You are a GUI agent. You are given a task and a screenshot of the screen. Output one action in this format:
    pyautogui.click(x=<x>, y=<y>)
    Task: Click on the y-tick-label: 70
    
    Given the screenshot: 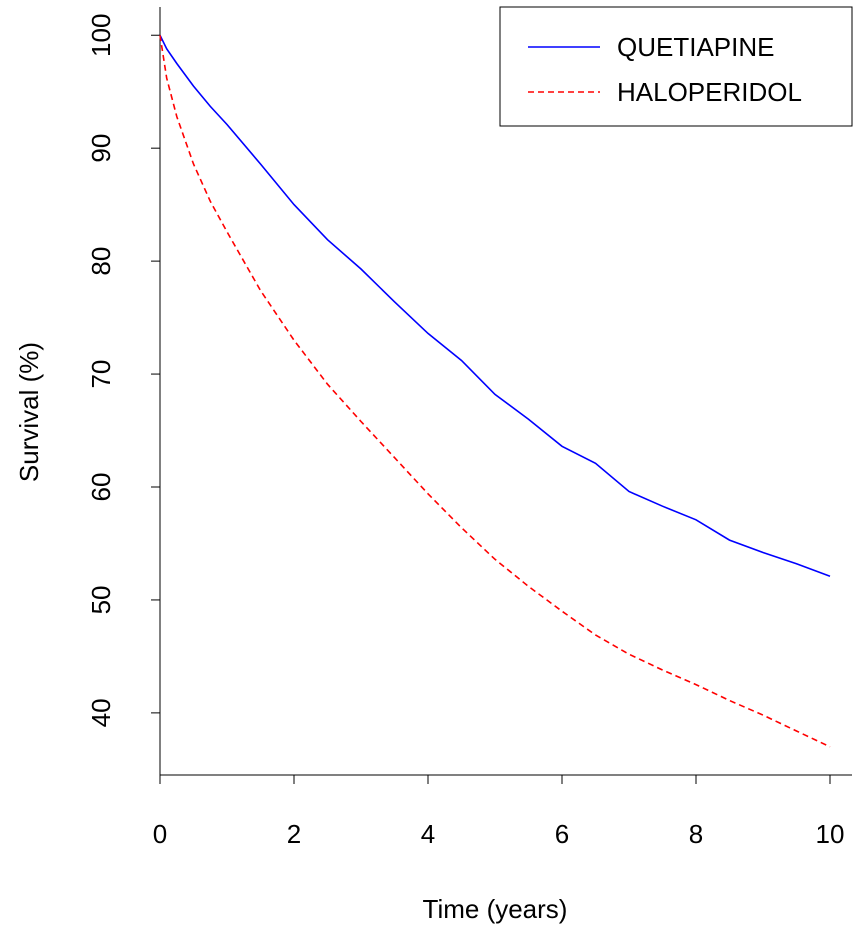 What is the action you would take?
    pyautogui.click(x=101, y=374)
    